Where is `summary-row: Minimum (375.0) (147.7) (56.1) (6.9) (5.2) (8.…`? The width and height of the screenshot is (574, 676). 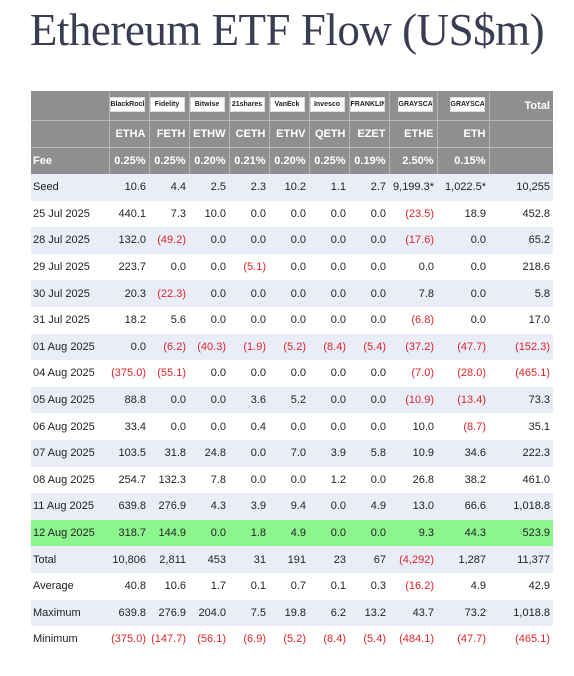
summary-row: Minimum (375.0) (147.7) (56.1) (6.9) (5.2) (8.… is located at coordinates (292, 639).